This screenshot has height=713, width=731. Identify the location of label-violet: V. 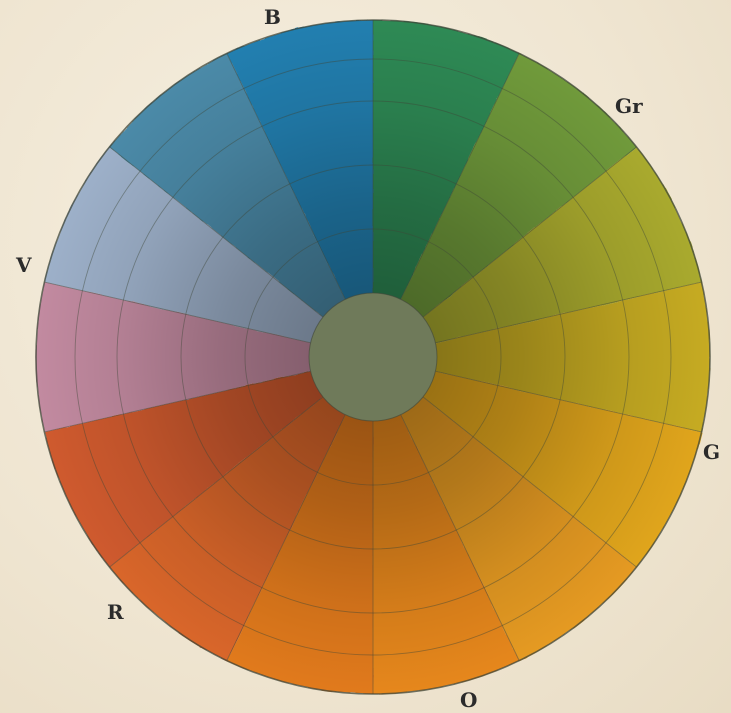
(24, 265).